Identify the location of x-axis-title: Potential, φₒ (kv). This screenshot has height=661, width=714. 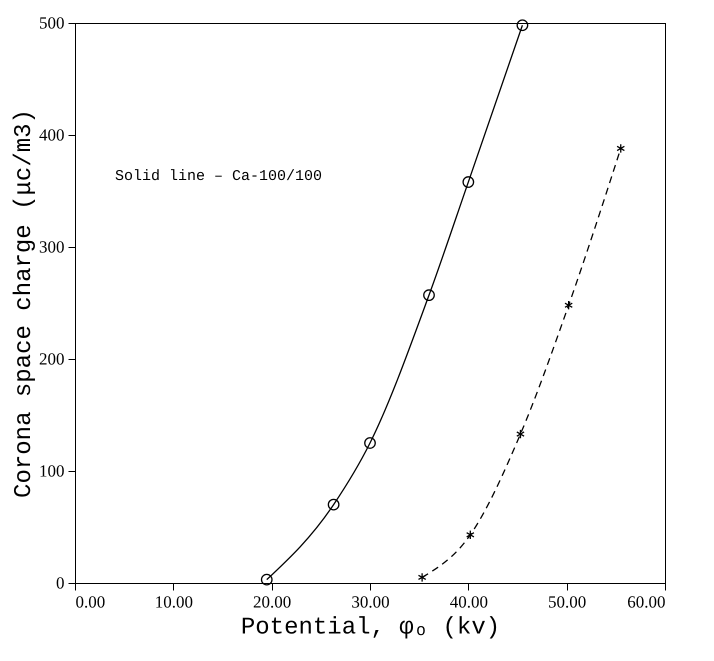
(370, 628).